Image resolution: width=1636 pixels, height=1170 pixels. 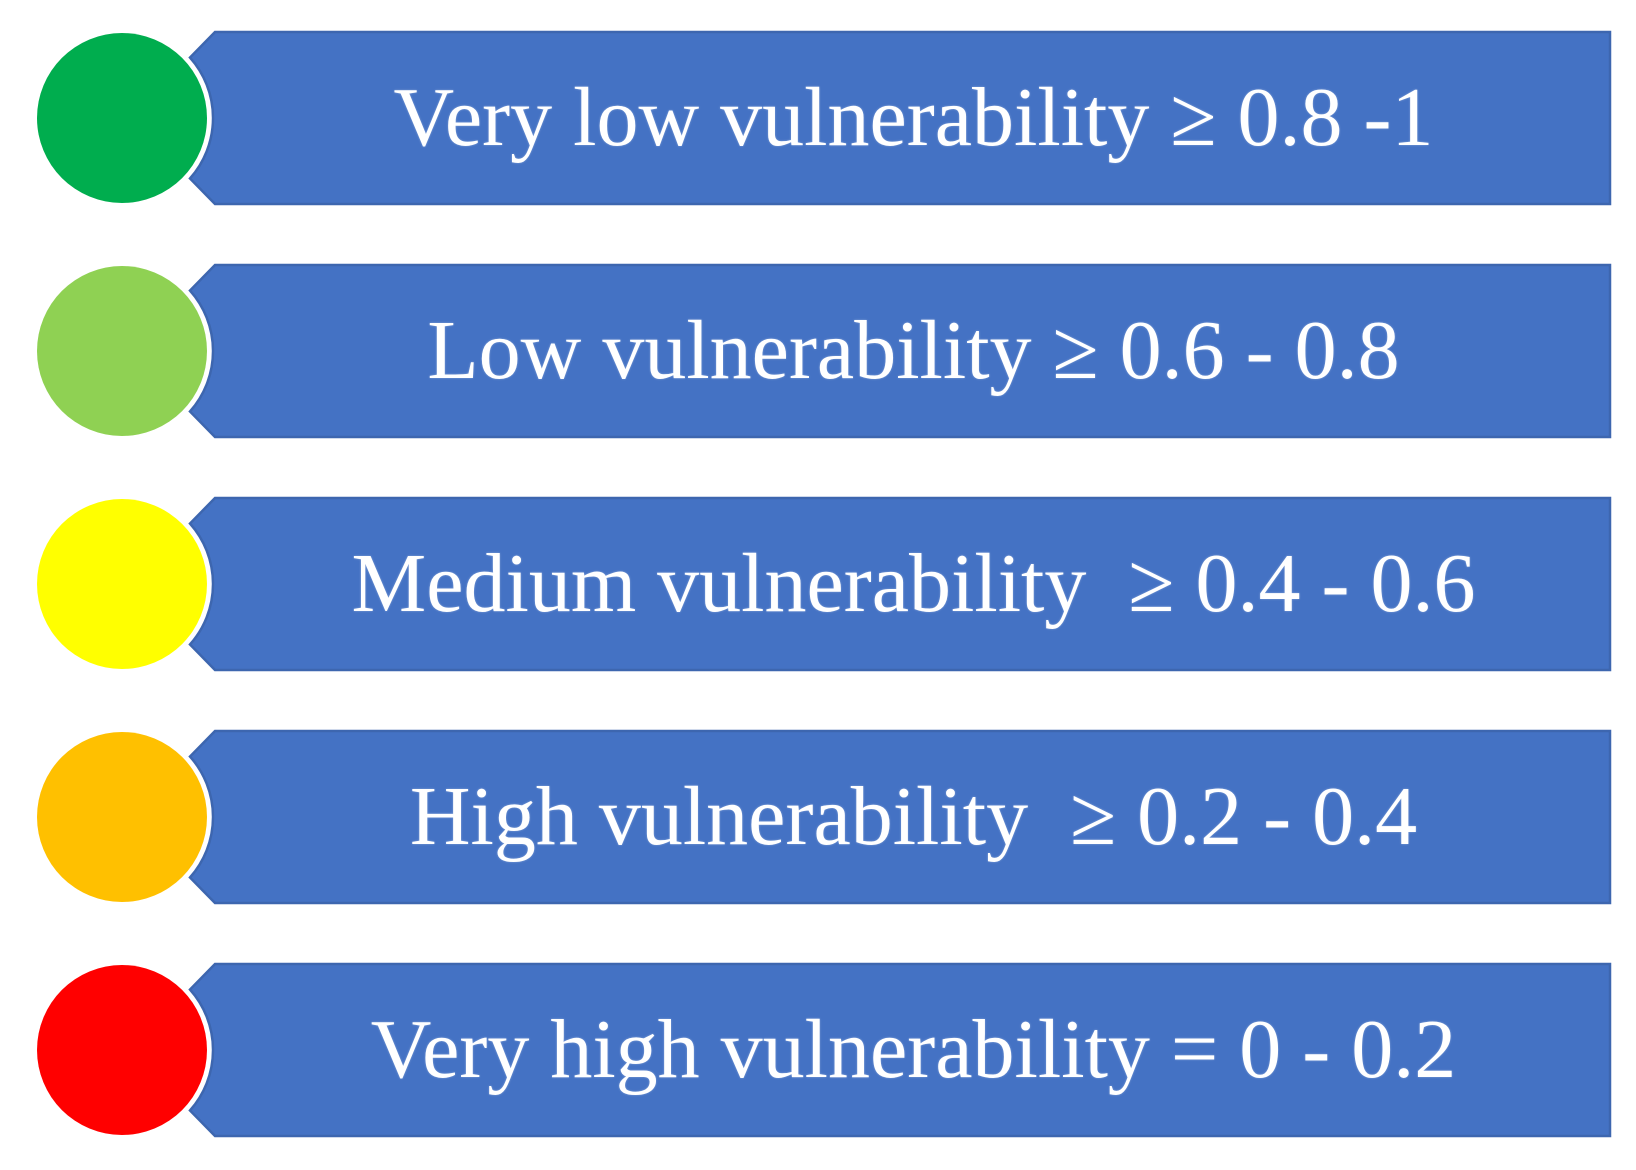 What do you see at coordinates (913, 350) in the screenshot?
I see `legend-label-low: Low vulnerability ≥ 0.6 - 0.8` at bounding box center [913, 350].